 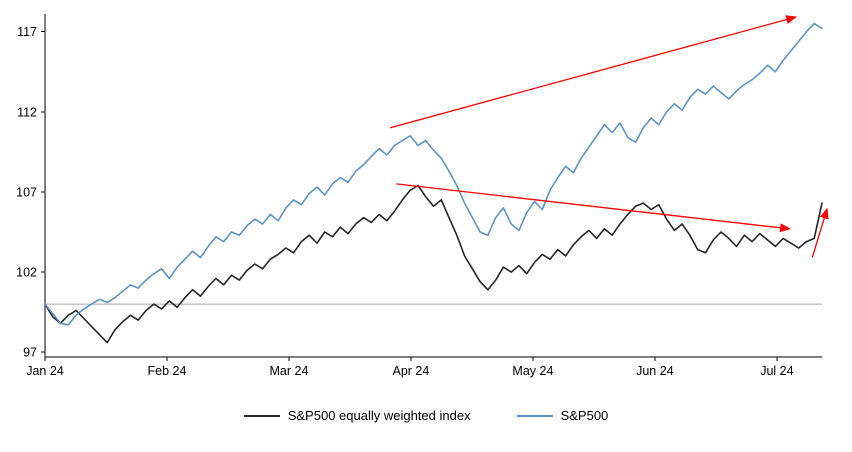 I want to click on sp500-line-sample, so click(x=534, y=415).